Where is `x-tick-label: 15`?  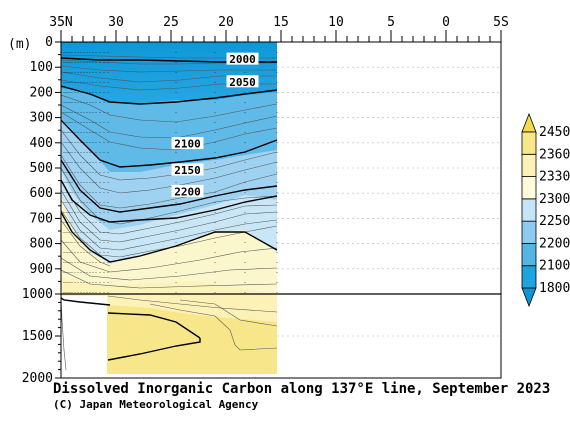 x-tick-label: 15 is located at coordinates (281, 22).